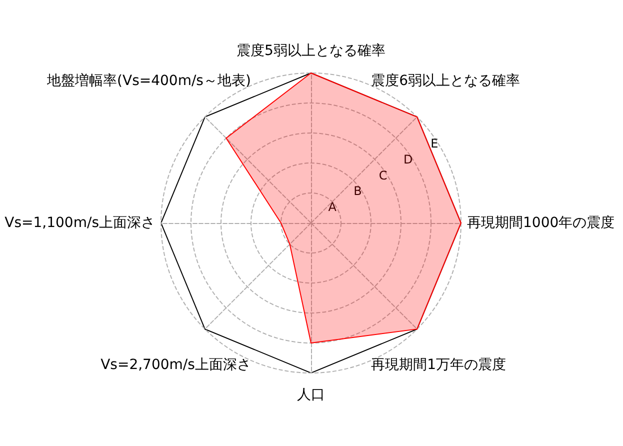  I want to click on spoke-label: 震度5弱以上となる確率, so click(311, 51).